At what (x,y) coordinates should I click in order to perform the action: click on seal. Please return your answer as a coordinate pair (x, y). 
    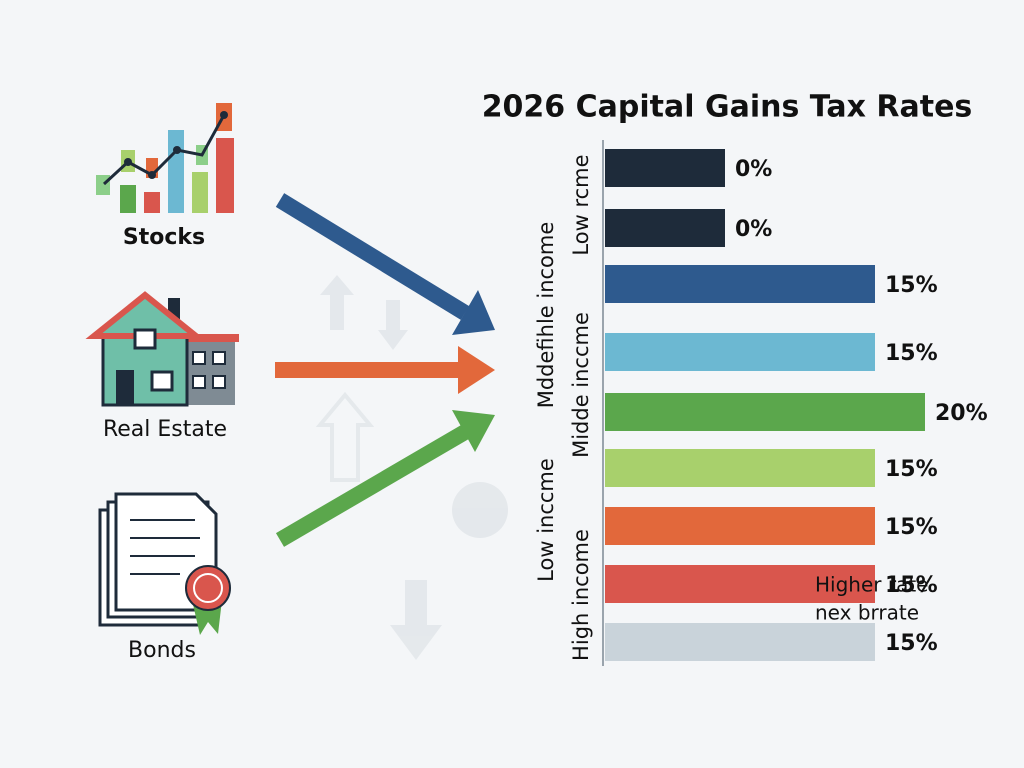
    Looking at the image, I should click on (208, 588).